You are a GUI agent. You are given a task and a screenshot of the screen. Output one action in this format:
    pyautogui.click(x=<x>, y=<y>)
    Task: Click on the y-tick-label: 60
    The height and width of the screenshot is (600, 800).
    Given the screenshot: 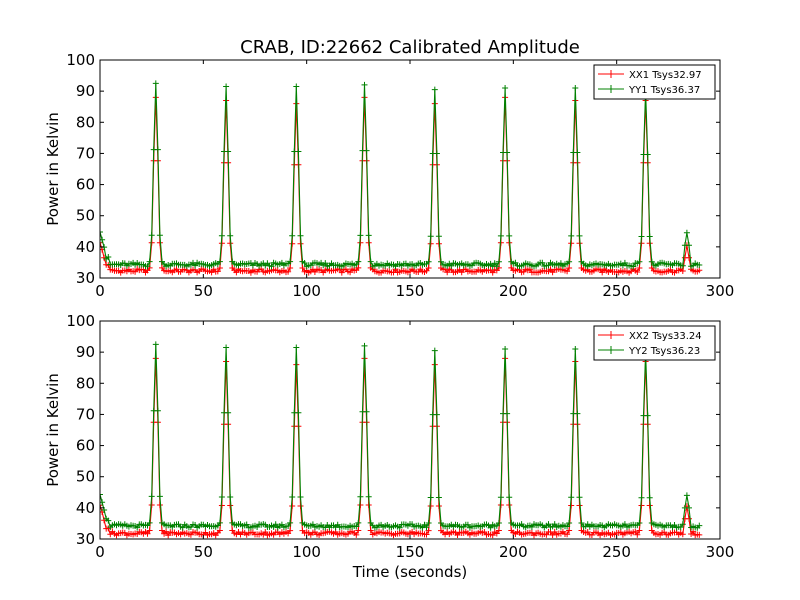 What is the action you would take?
    pyautogui.click(x=85, y=446)
    